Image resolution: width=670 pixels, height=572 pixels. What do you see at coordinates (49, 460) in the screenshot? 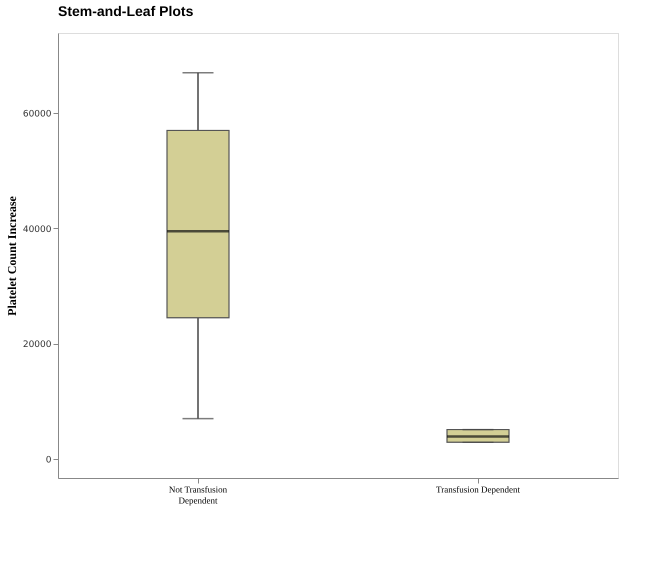
I see `y-tick-label: 0` at bounding box center [49, 460].